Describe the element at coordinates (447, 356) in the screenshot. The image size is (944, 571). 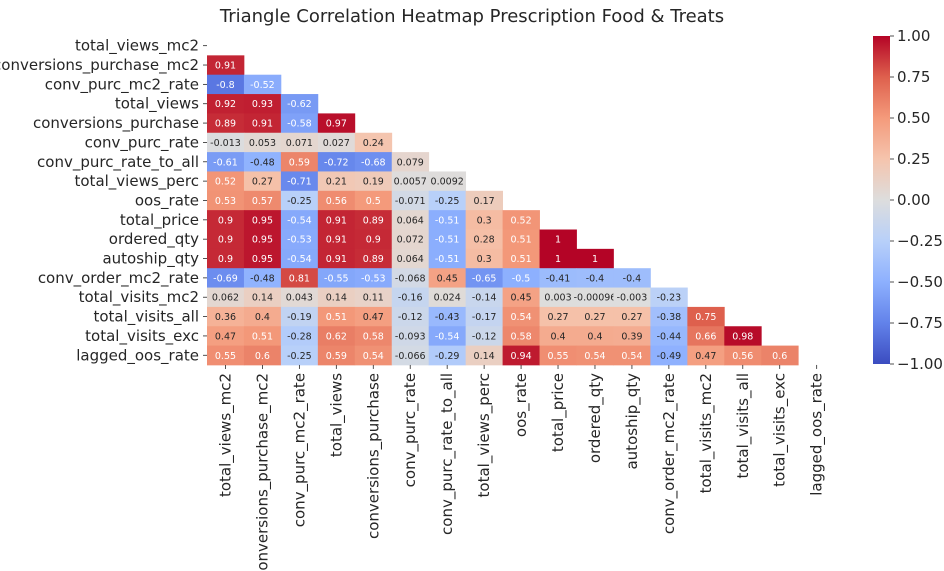
I see `cell-value-label: -0.29` at that location.